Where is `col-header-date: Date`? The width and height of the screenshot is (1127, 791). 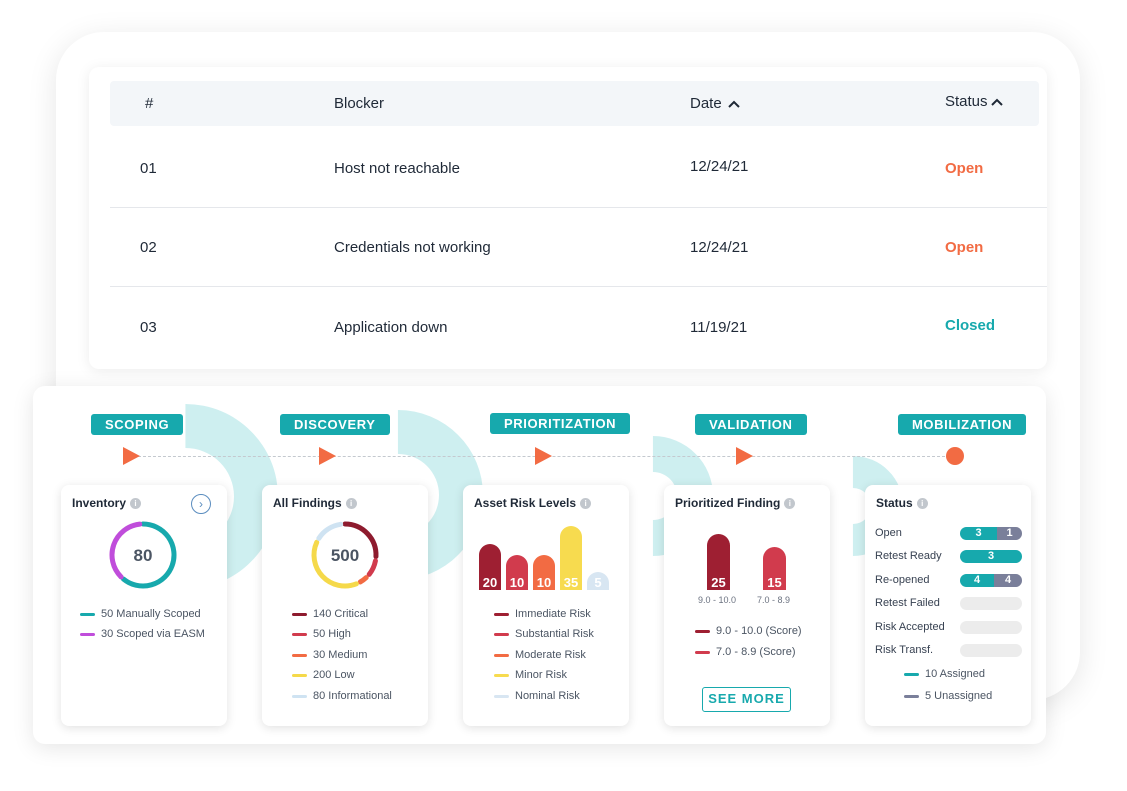 col-header-date: Date is located at coordinates (715, 103).